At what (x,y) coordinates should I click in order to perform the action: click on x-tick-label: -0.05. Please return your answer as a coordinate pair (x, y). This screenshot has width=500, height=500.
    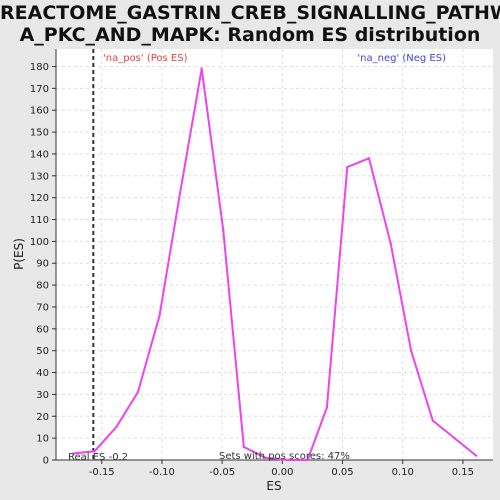
    Looking at the image, I should click on (222, 472).